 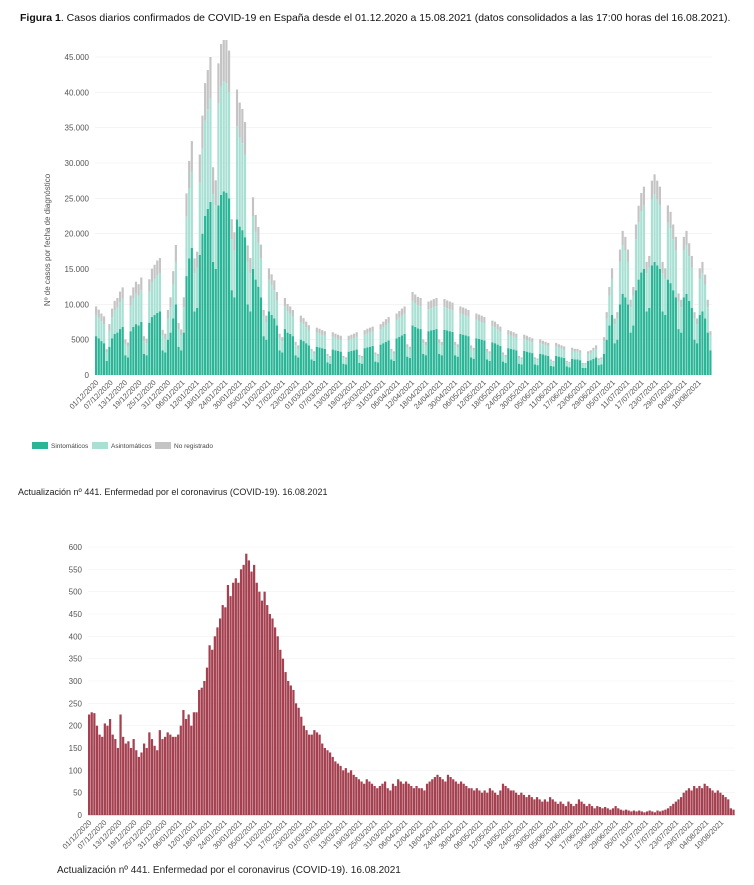 I want to click on legend-label: No registrado, so click(x=193, y=446).